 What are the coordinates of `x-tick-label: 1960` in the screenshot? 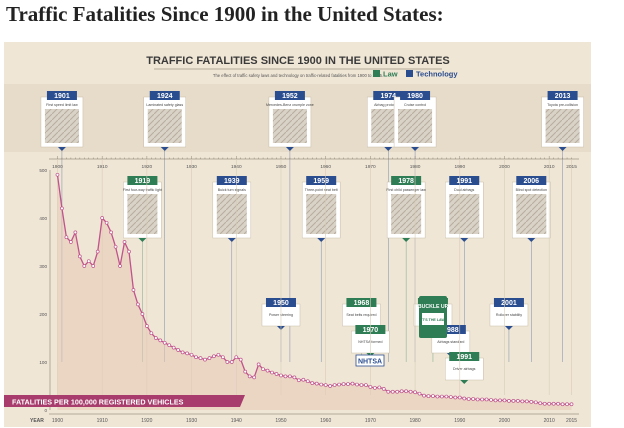 It's located at (325, 421).